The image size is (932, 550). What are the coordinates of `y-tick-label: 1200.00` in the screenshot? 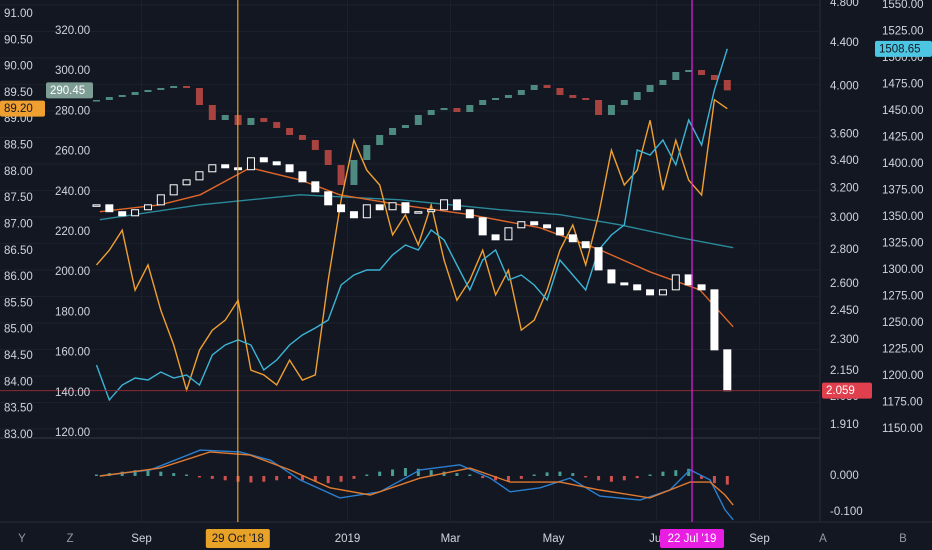 It's located at (903, 376).